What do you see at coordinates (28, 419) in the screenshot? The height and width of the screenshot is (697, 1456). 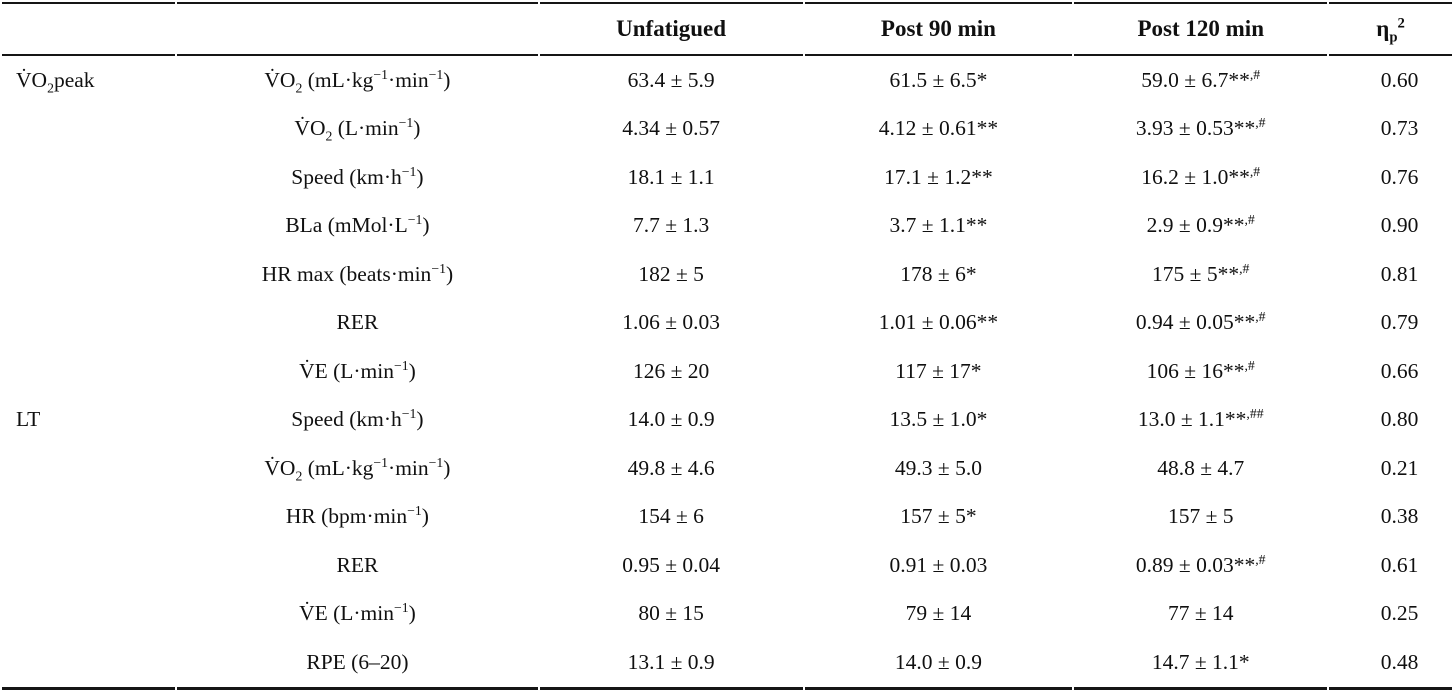 I see `group-label: LT` at bounding box center [28, 419].